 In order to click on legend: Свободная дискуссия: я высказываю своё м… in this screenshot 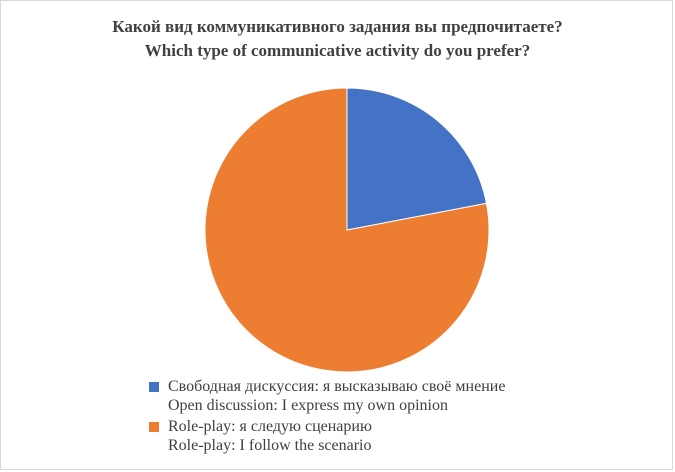, I will do `click(327, 417)`.